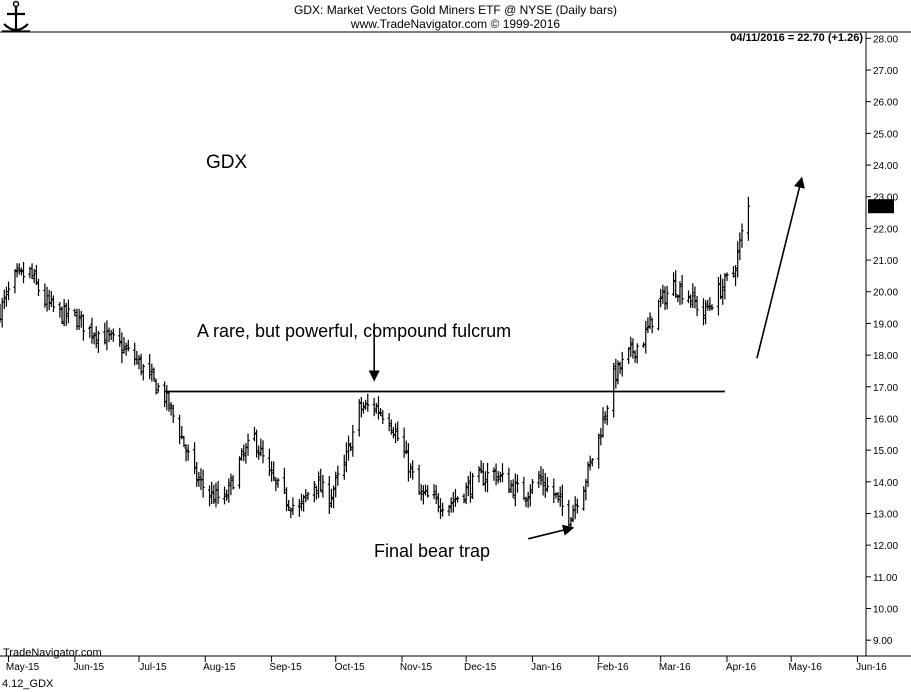 The height and width of the screenshot is (692, 911). Describe the element at coordinates (881, 206) in the screenshot. I see `last-price-box` at that location.